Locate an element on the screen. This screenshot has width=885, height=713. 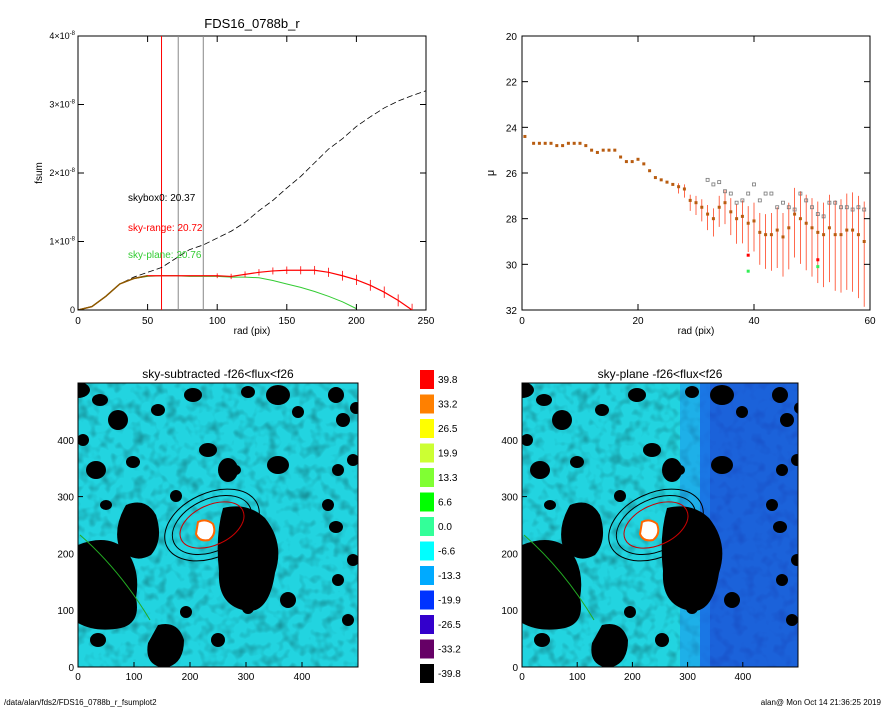
y-tick-label: 3×10⁻⁸ is located at coordinates (62, 105).